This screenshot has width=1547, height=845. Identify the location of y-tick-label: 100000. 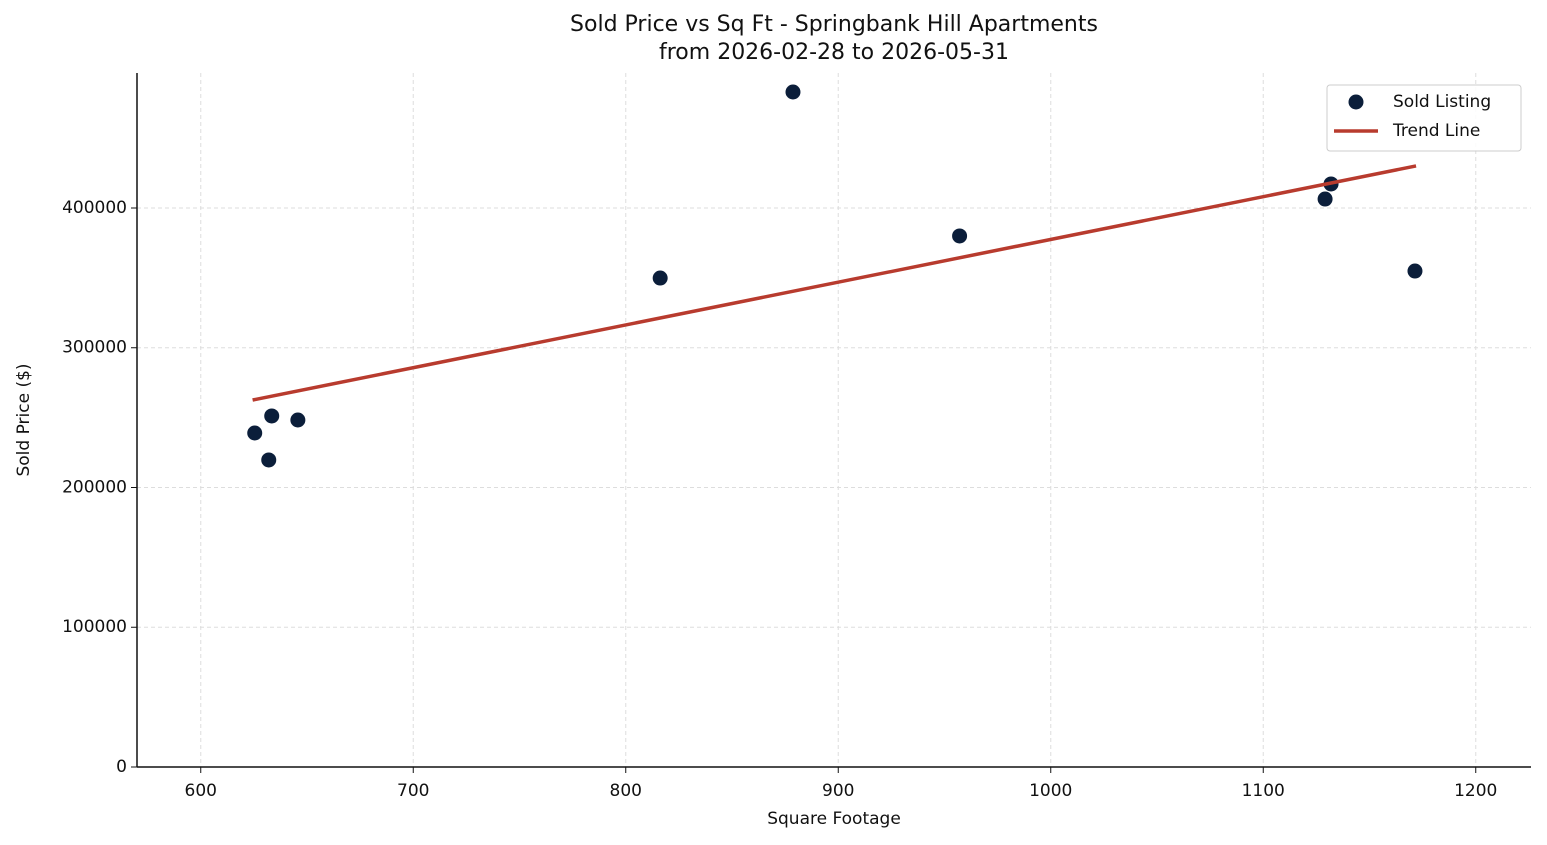
(94, 627).